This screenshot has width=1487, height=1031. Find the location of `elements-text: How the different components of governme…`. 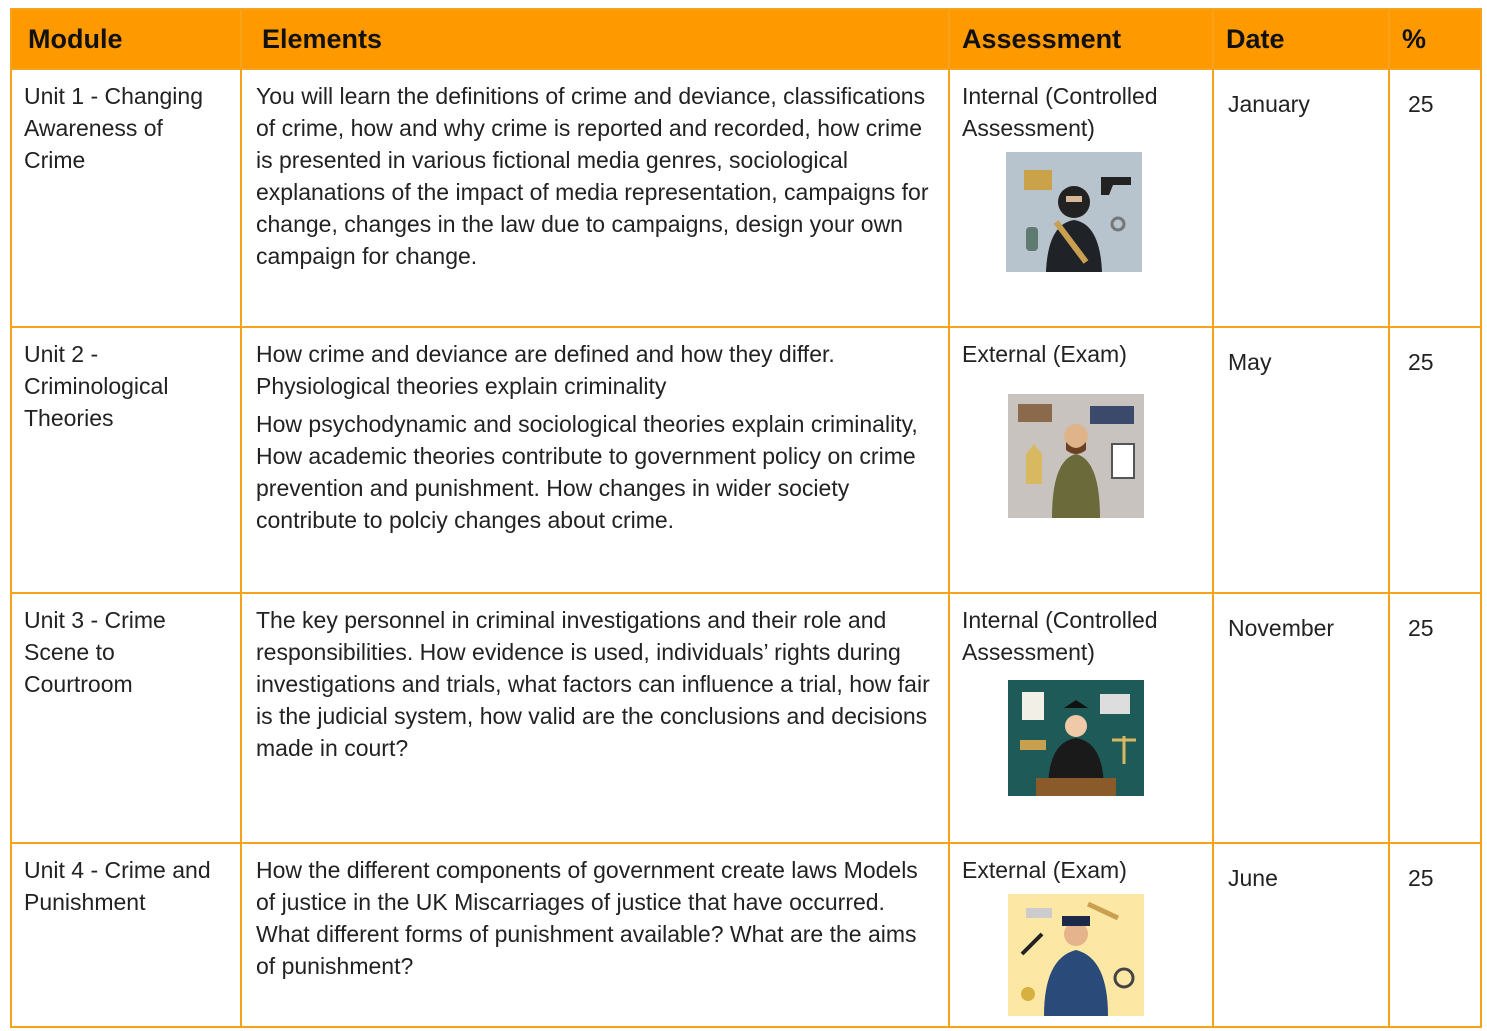

elements-text: How the different components of governme… is located at coordinates (587, 918).